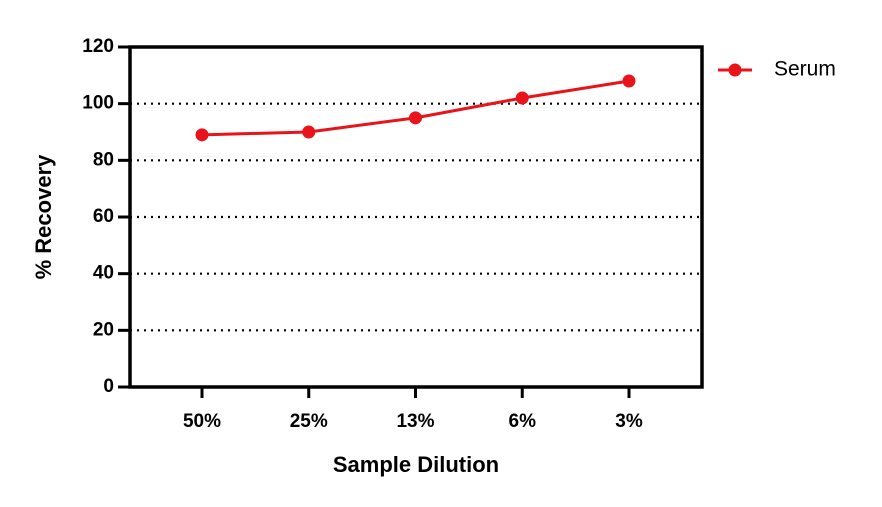  Describe the element at coordinates (416, 464) in the screenshot. I see `x-axis-title: Sample Dilution` at that location.